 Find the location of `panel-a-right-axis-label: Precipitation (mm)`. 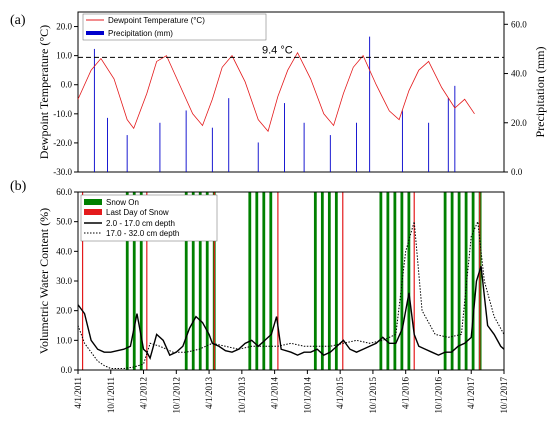

panel-a-right-axis-label: Precipitation (mm) is located at coordinates (540, 92).